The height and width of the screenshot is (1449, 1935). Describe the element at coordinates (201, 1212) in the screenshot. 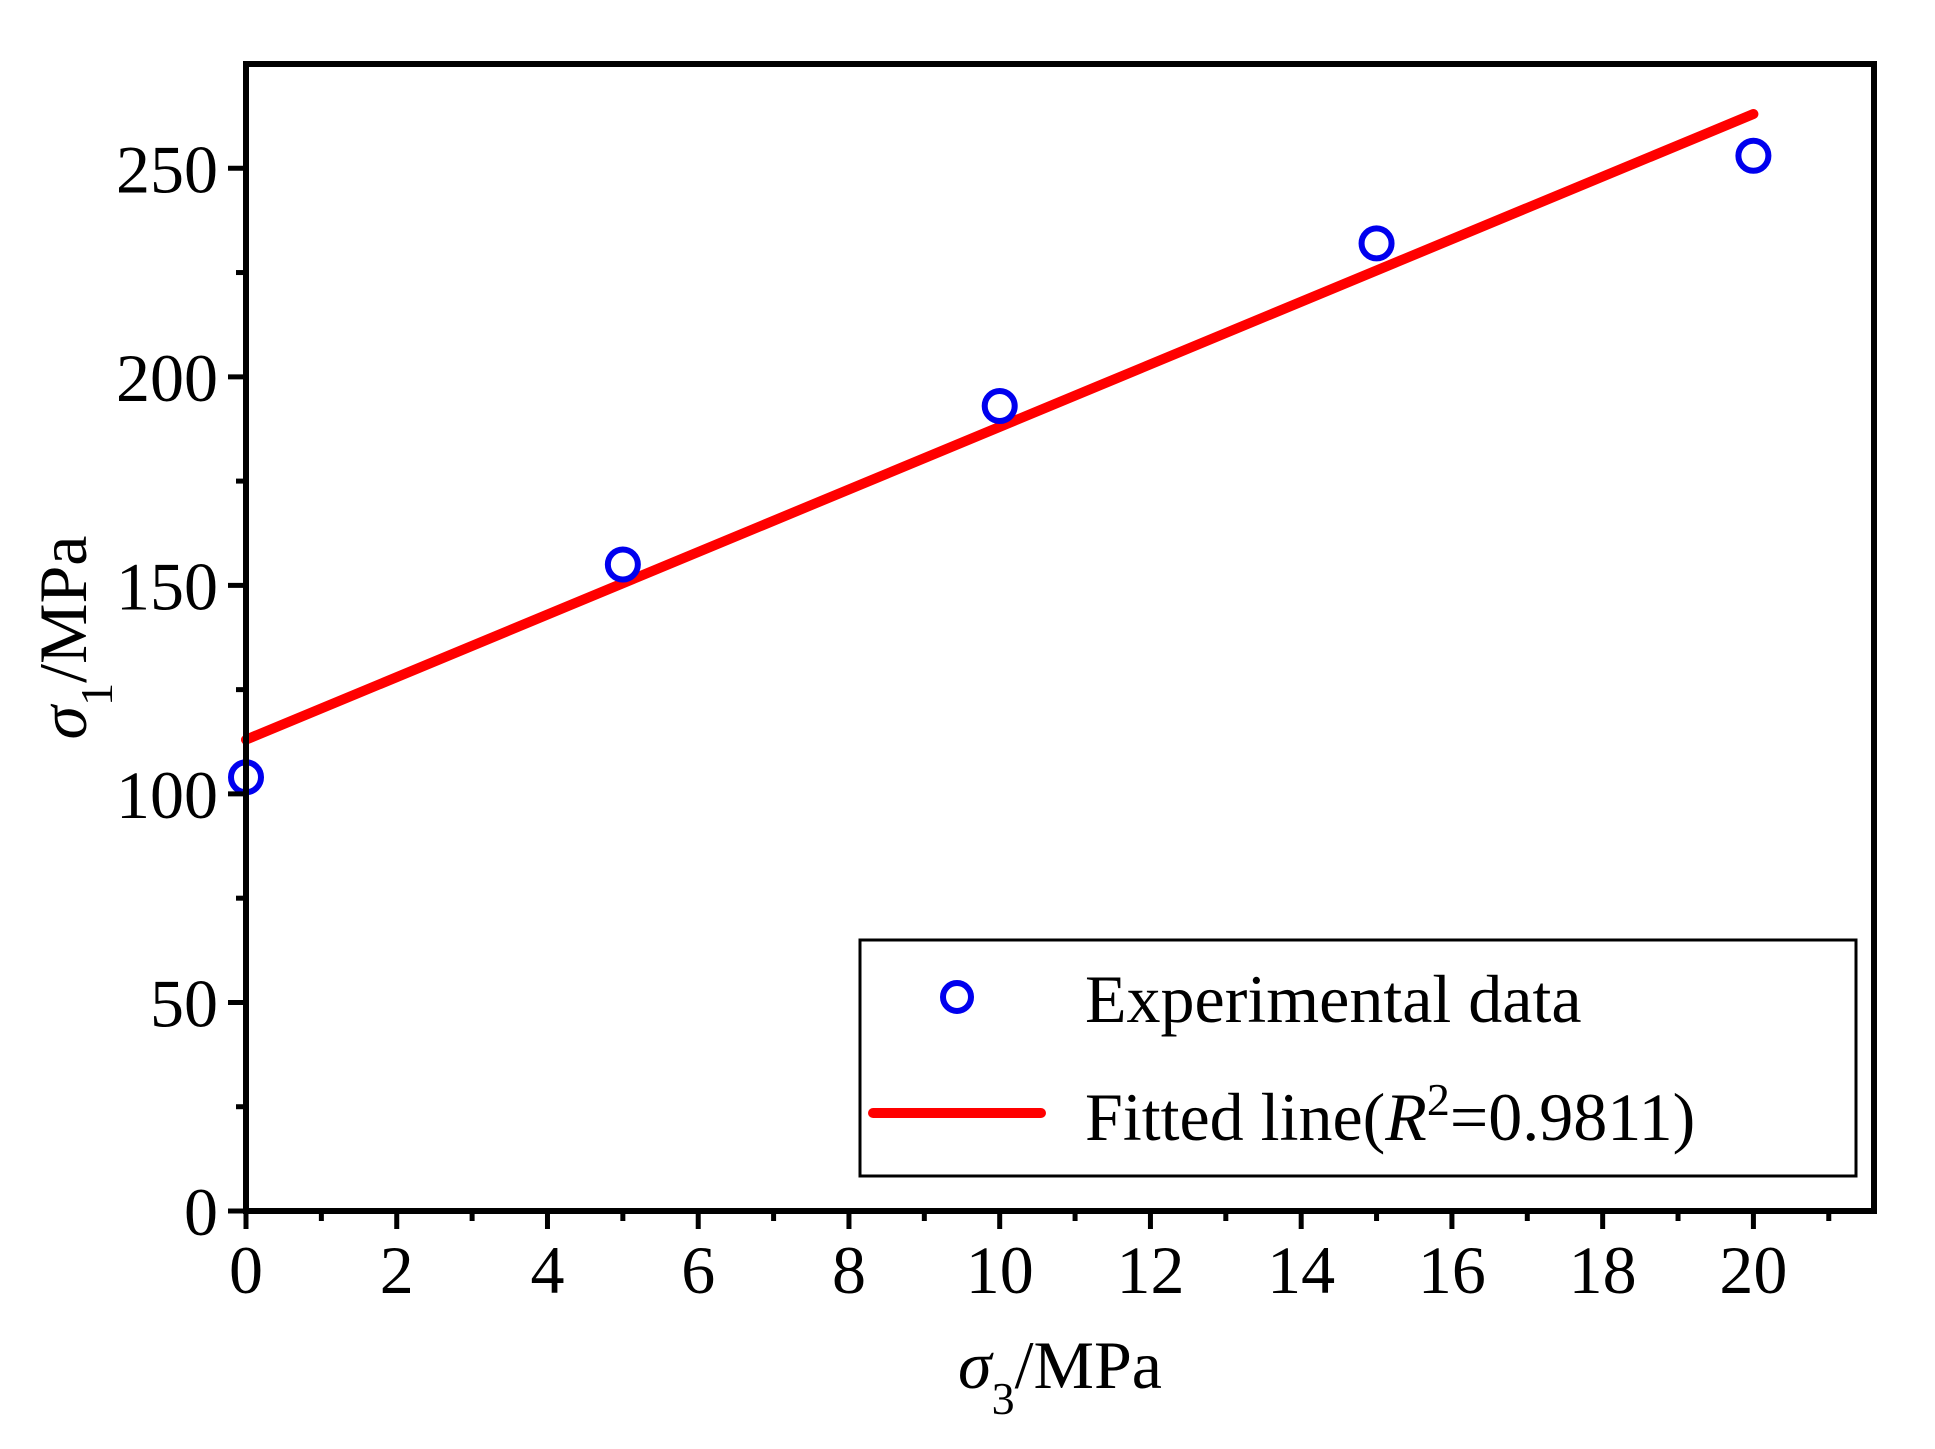

I see `y-tick-label: 0` at that location.